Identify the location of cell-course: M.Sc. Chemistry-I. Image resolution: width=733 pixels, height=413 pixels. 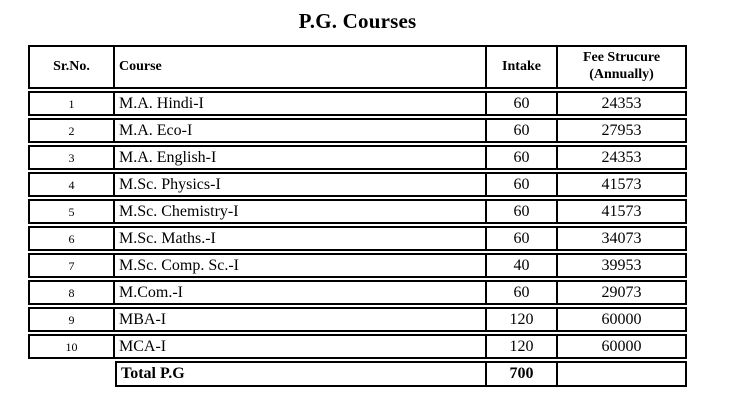
(301, 211).